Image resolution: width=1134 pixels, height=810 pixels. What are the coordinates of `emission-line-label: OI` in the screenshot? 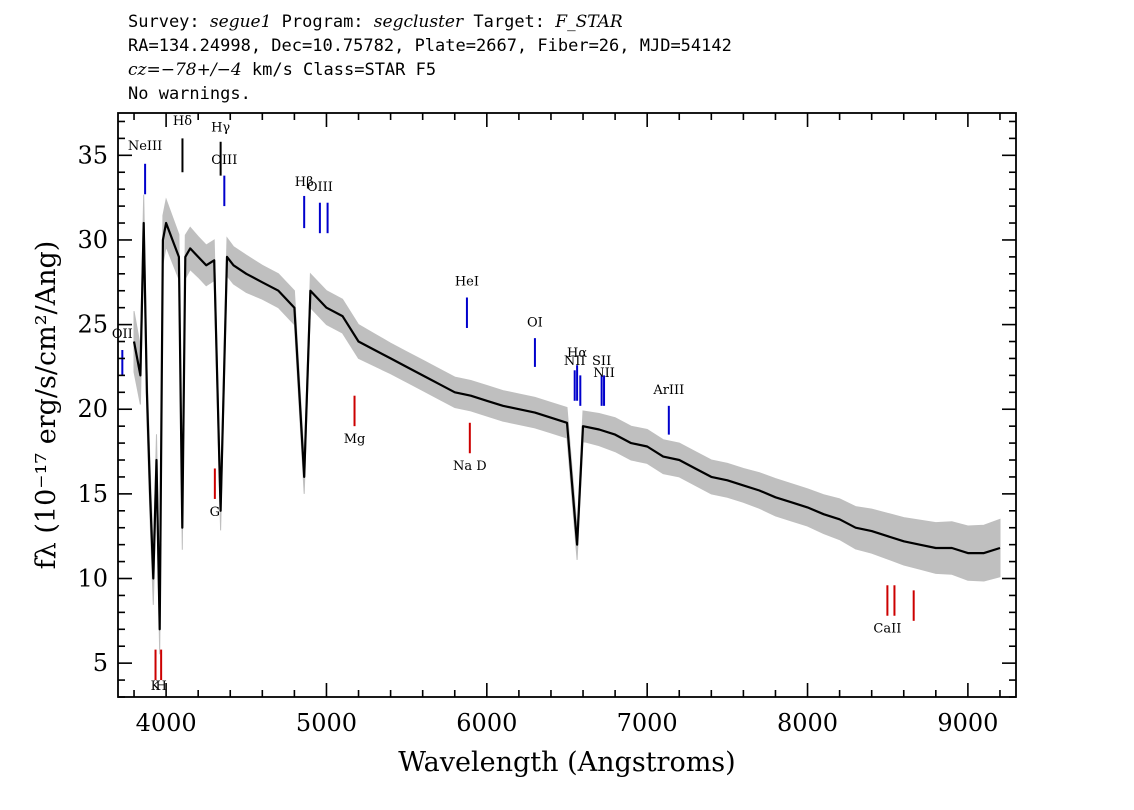 It's located at (535, 322).